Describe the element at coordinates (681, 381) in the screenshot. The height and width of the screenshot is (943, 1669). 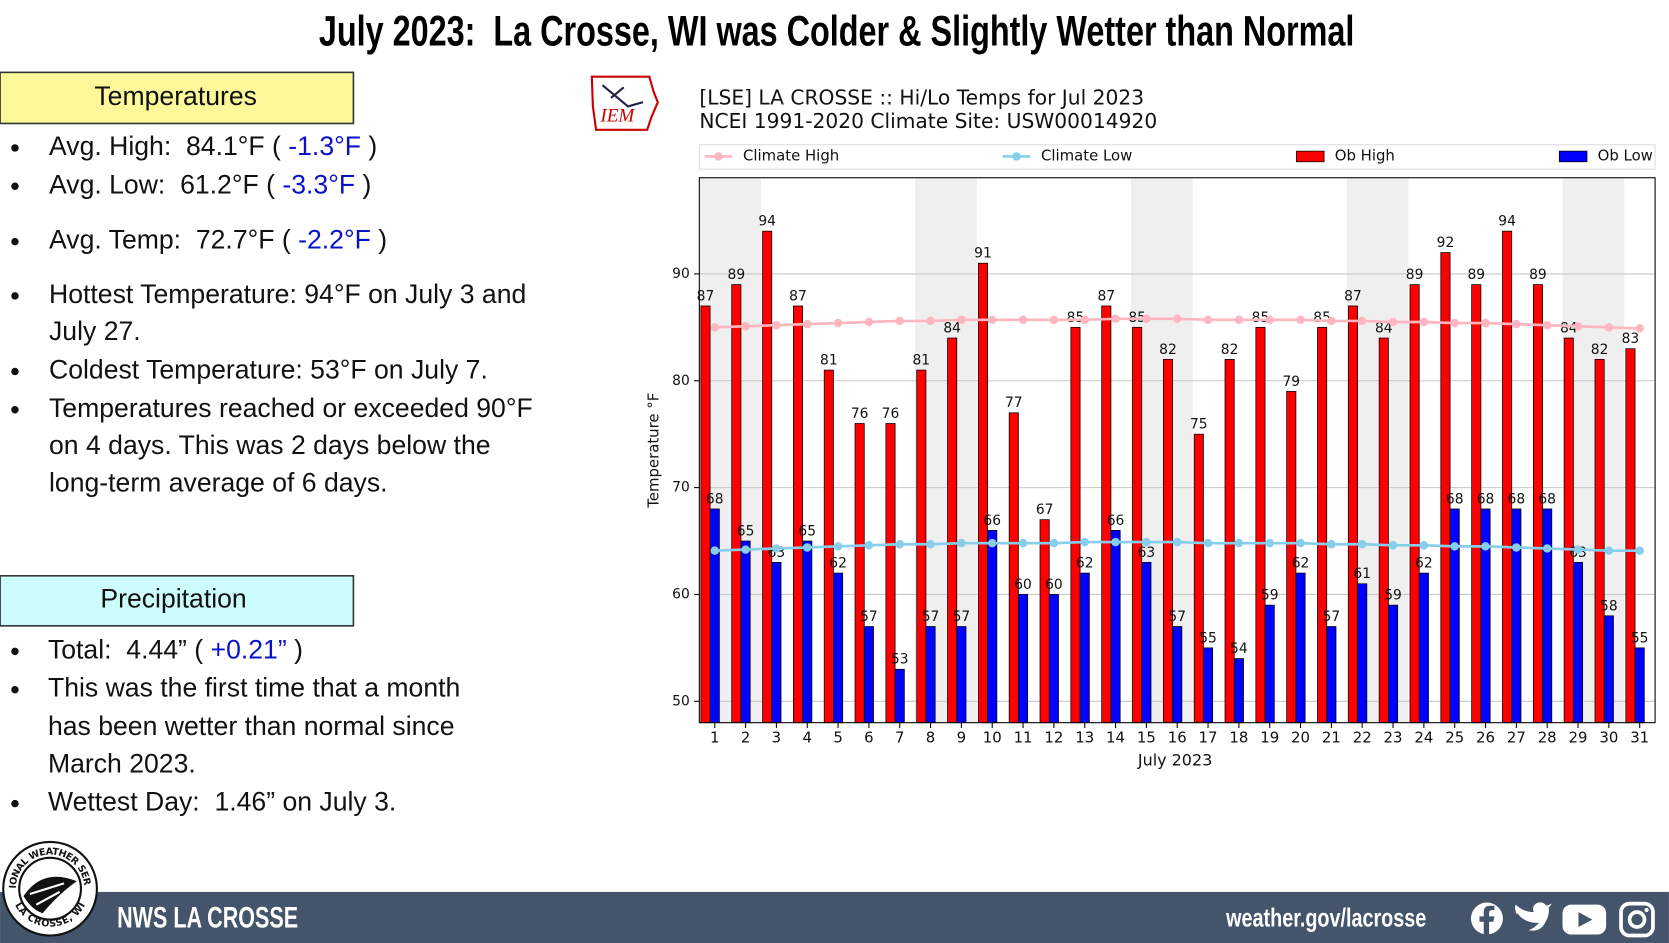
I see `y-tick-label: 80` at that location.